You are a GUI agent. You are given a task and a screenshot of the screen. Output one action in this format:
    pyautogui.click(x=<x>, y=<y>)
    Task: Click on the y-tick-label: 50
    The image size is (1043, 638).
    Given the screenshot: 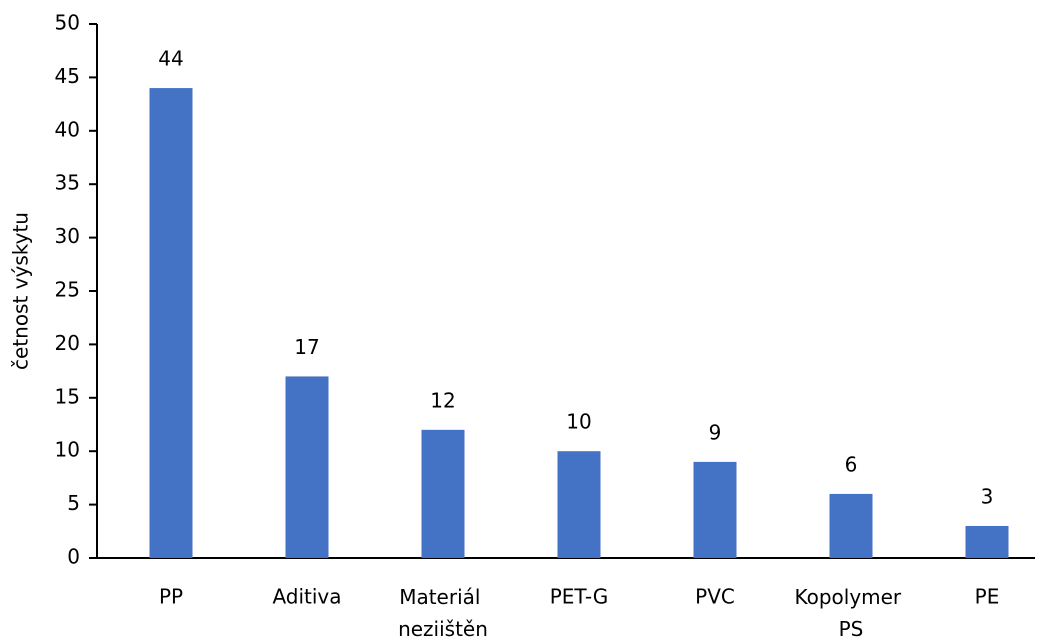 What is the action you would take?
    pyautogui.click(x=67, y=23)
    